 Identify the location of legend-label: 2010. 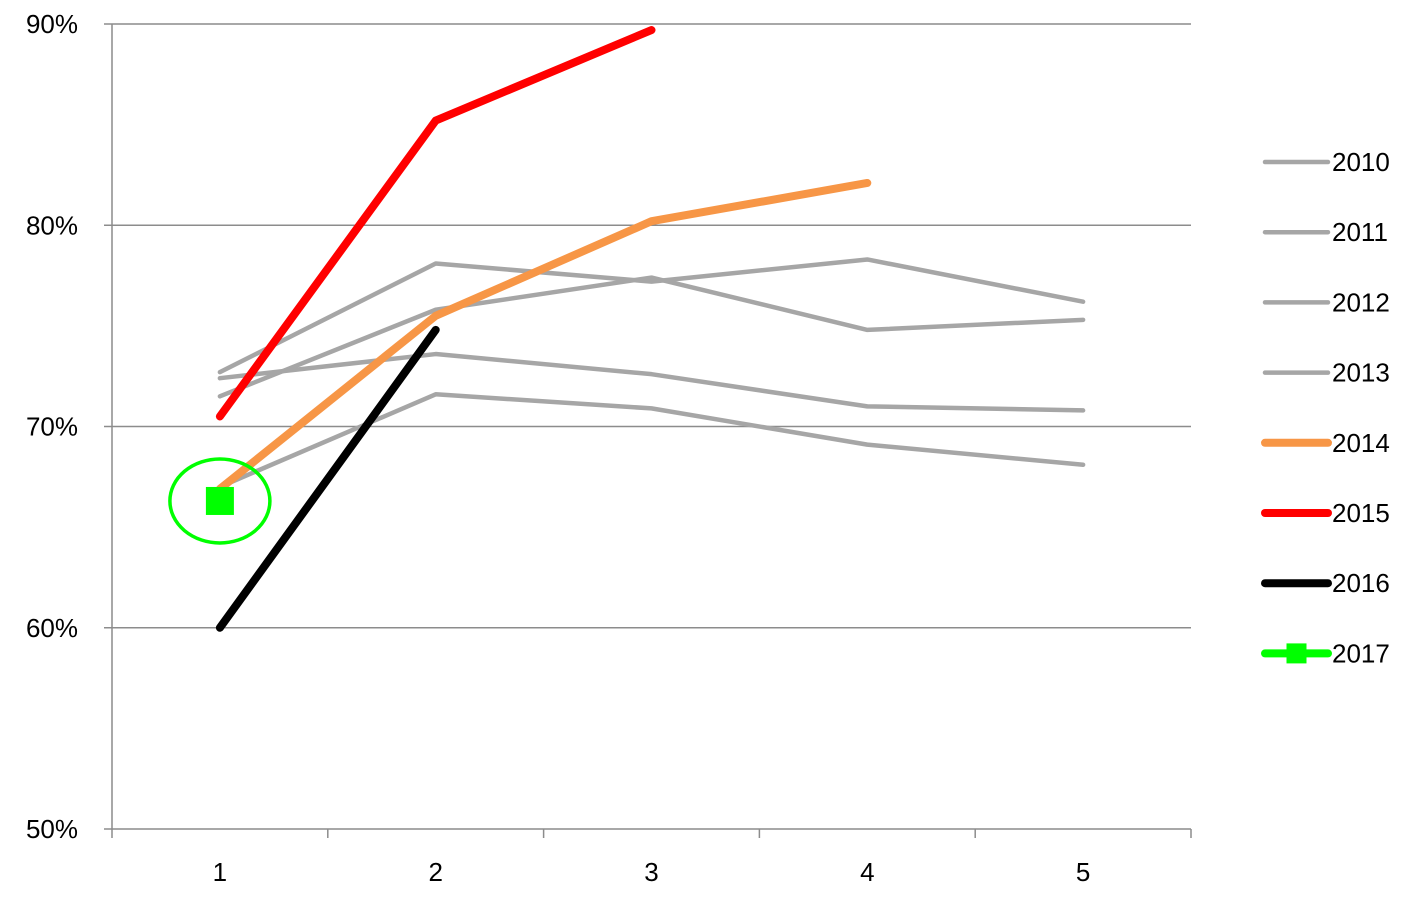
(1361, 162).